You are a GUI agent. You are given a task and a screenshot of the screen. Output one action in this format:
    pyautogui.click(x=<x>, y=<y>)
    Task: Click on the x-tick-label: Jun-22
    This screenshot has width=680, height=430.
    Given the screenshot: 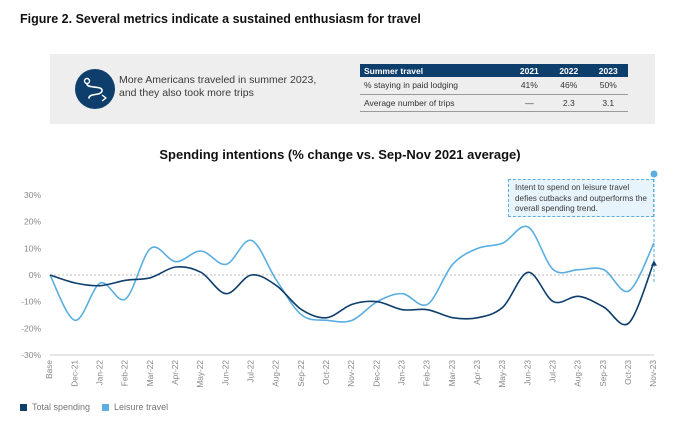 What is the action you would take?
    pyautogui.click(x=225, y=373)
    